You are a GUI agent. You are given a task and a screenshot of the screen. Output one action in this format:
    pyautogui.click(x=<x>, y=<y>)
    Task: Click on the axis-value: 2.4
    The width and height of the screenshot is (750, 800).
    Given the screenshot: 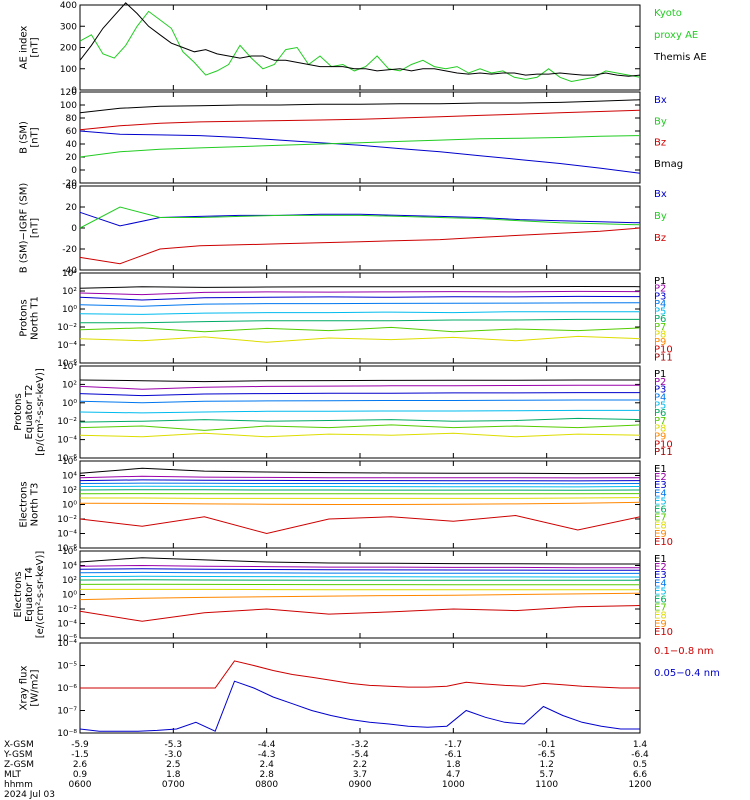 What is the action you would take?
    pyautogui.click(x=267, y=765)
    